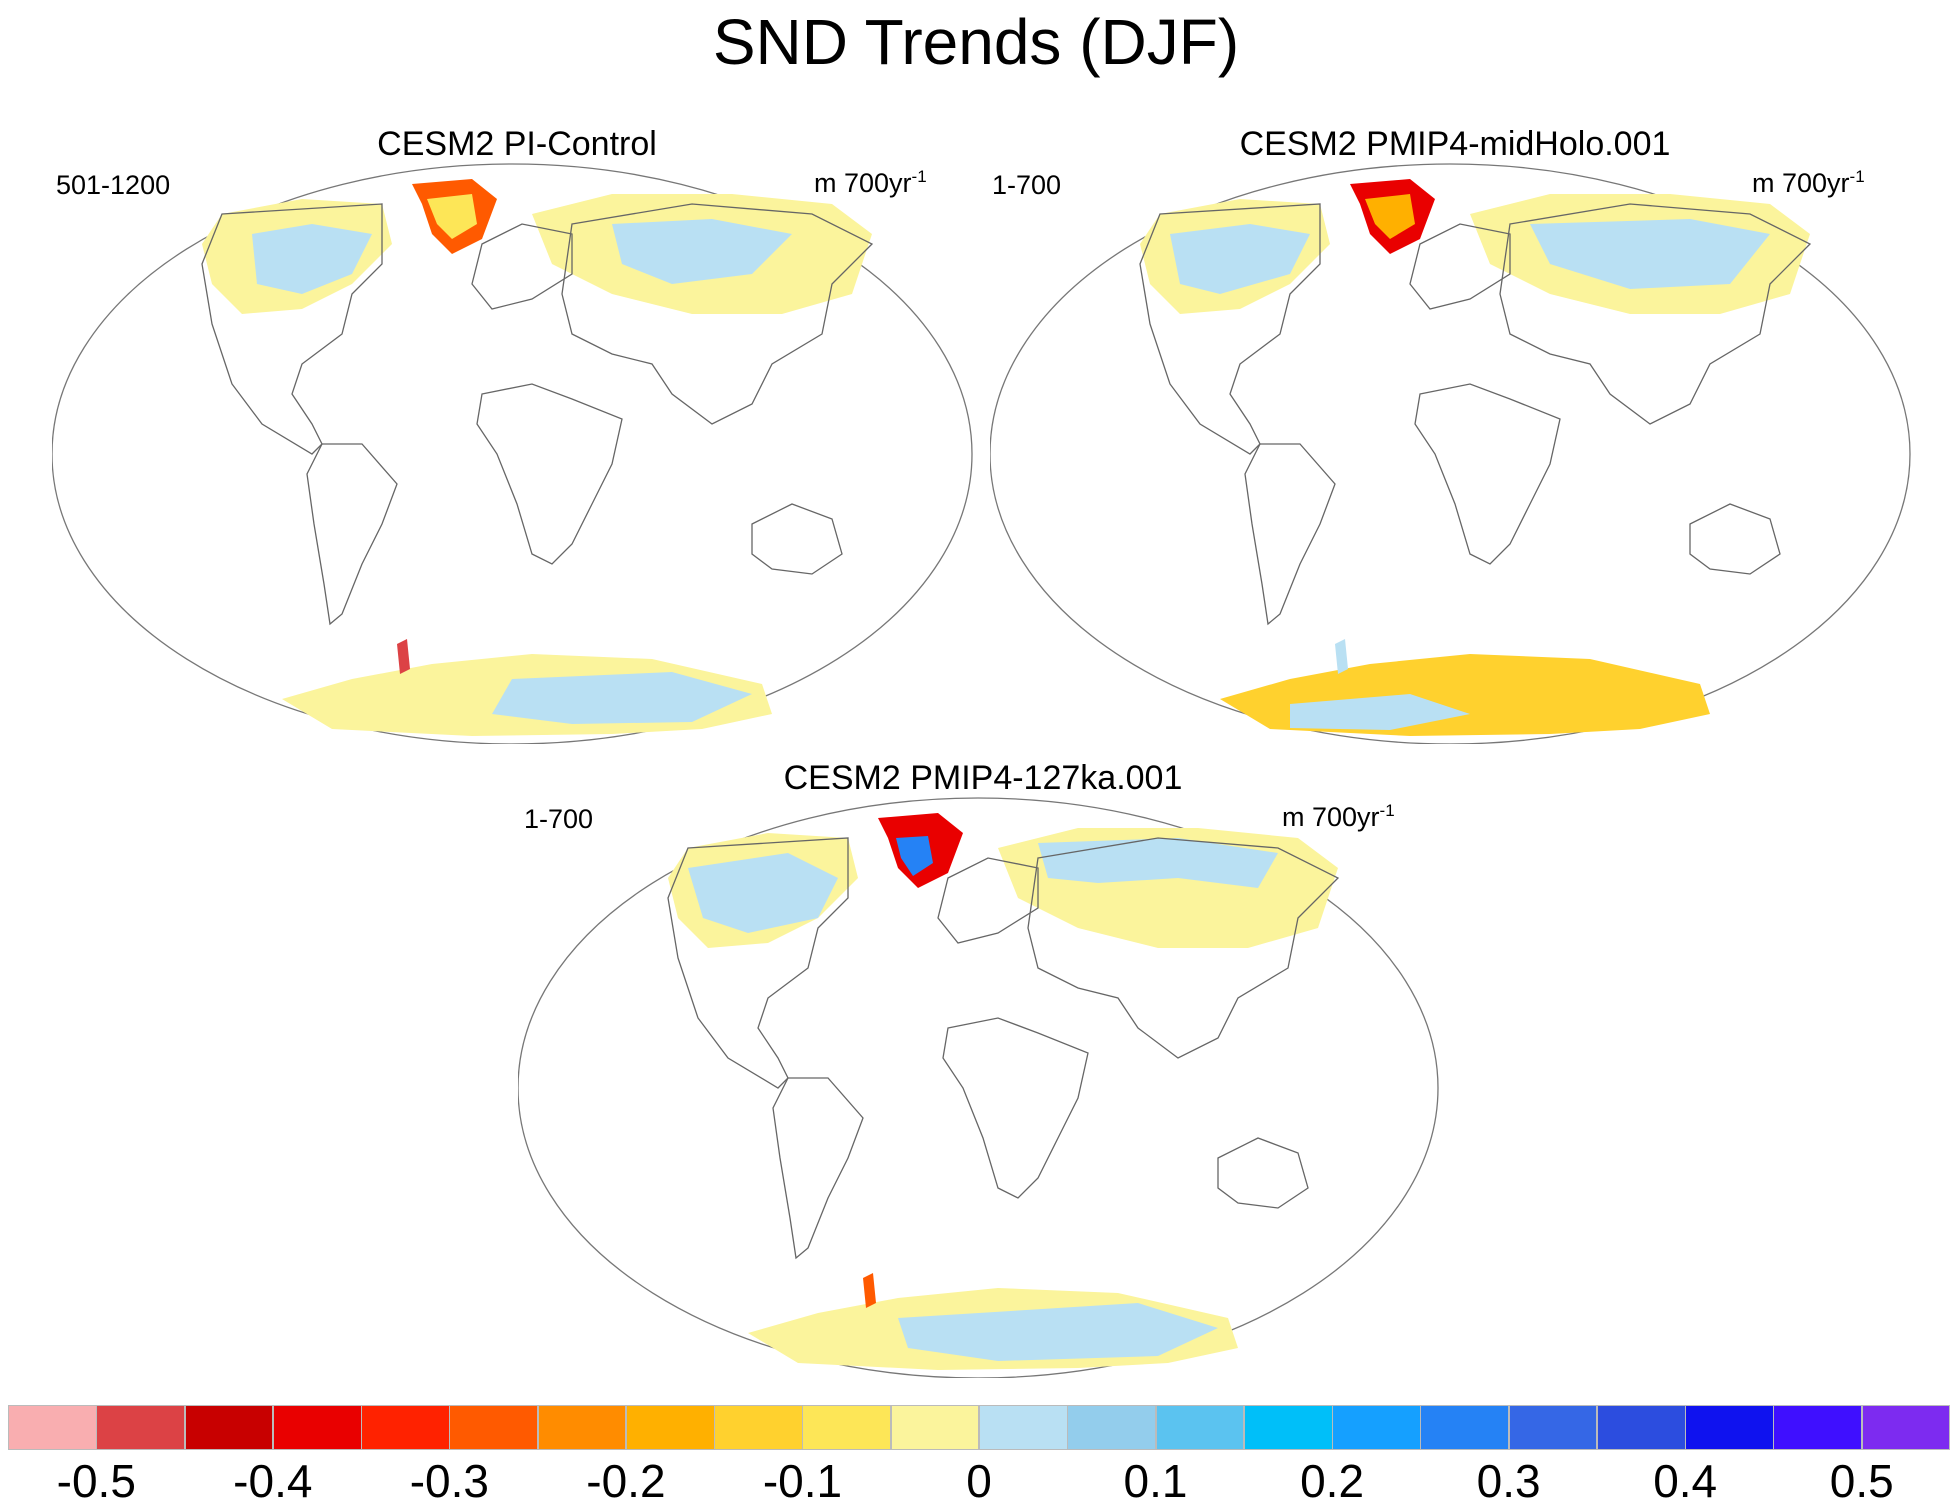 This screenshot has width=1952, height=1507. I want to click on panel-units-127ka: m 700yr-1, so click(1338, 814).